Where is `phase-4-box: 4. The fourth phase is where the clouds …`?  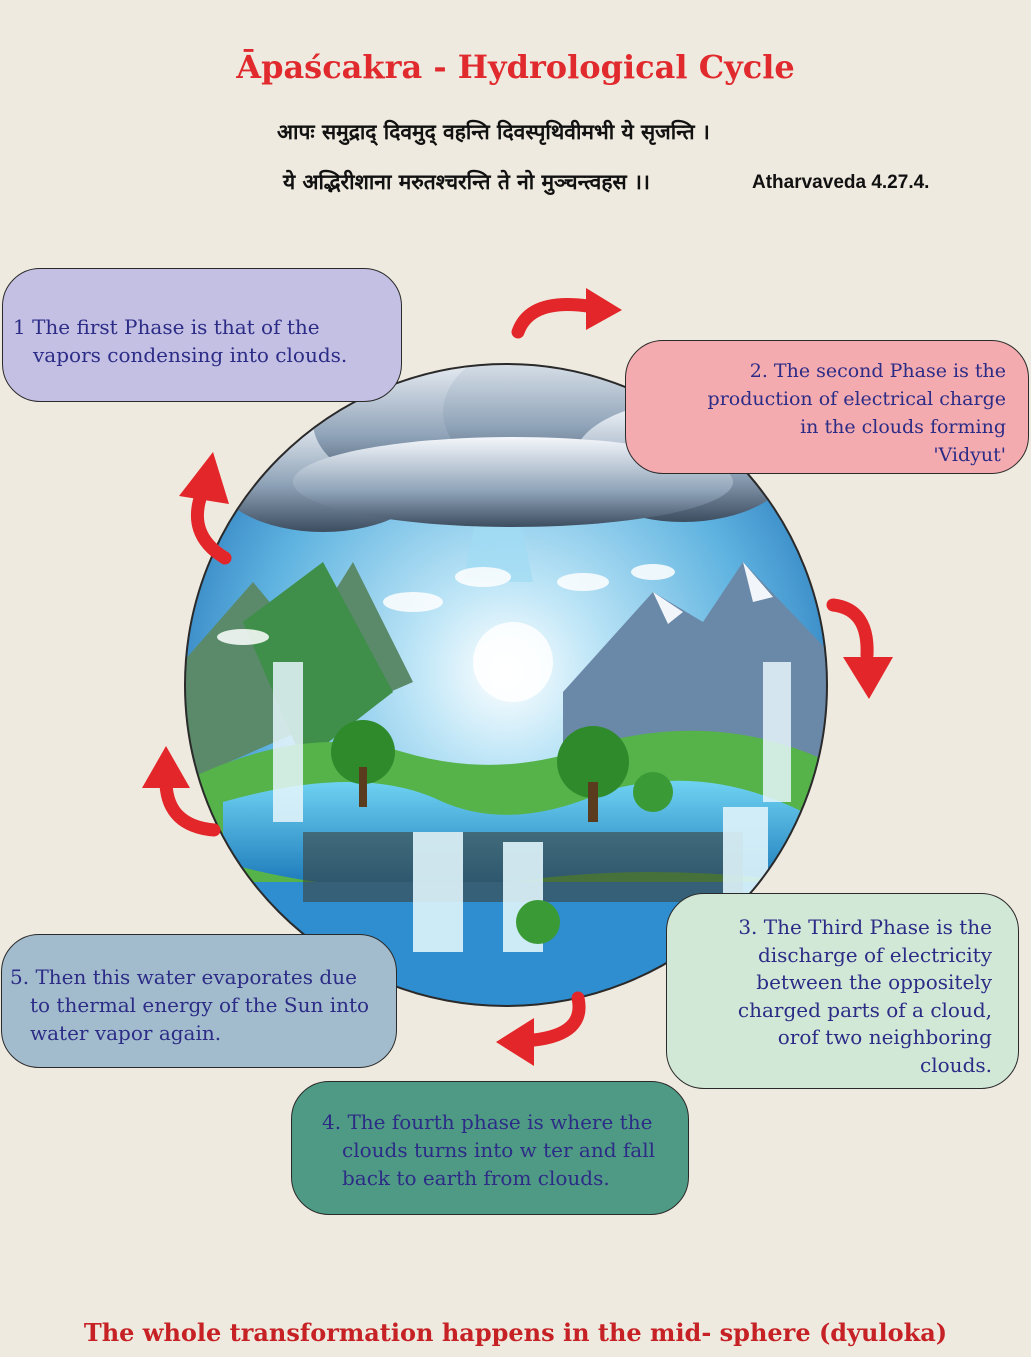 phase-4-box: 4. The fourth phase is where the clouds … is located at coordinates (490, 1148).